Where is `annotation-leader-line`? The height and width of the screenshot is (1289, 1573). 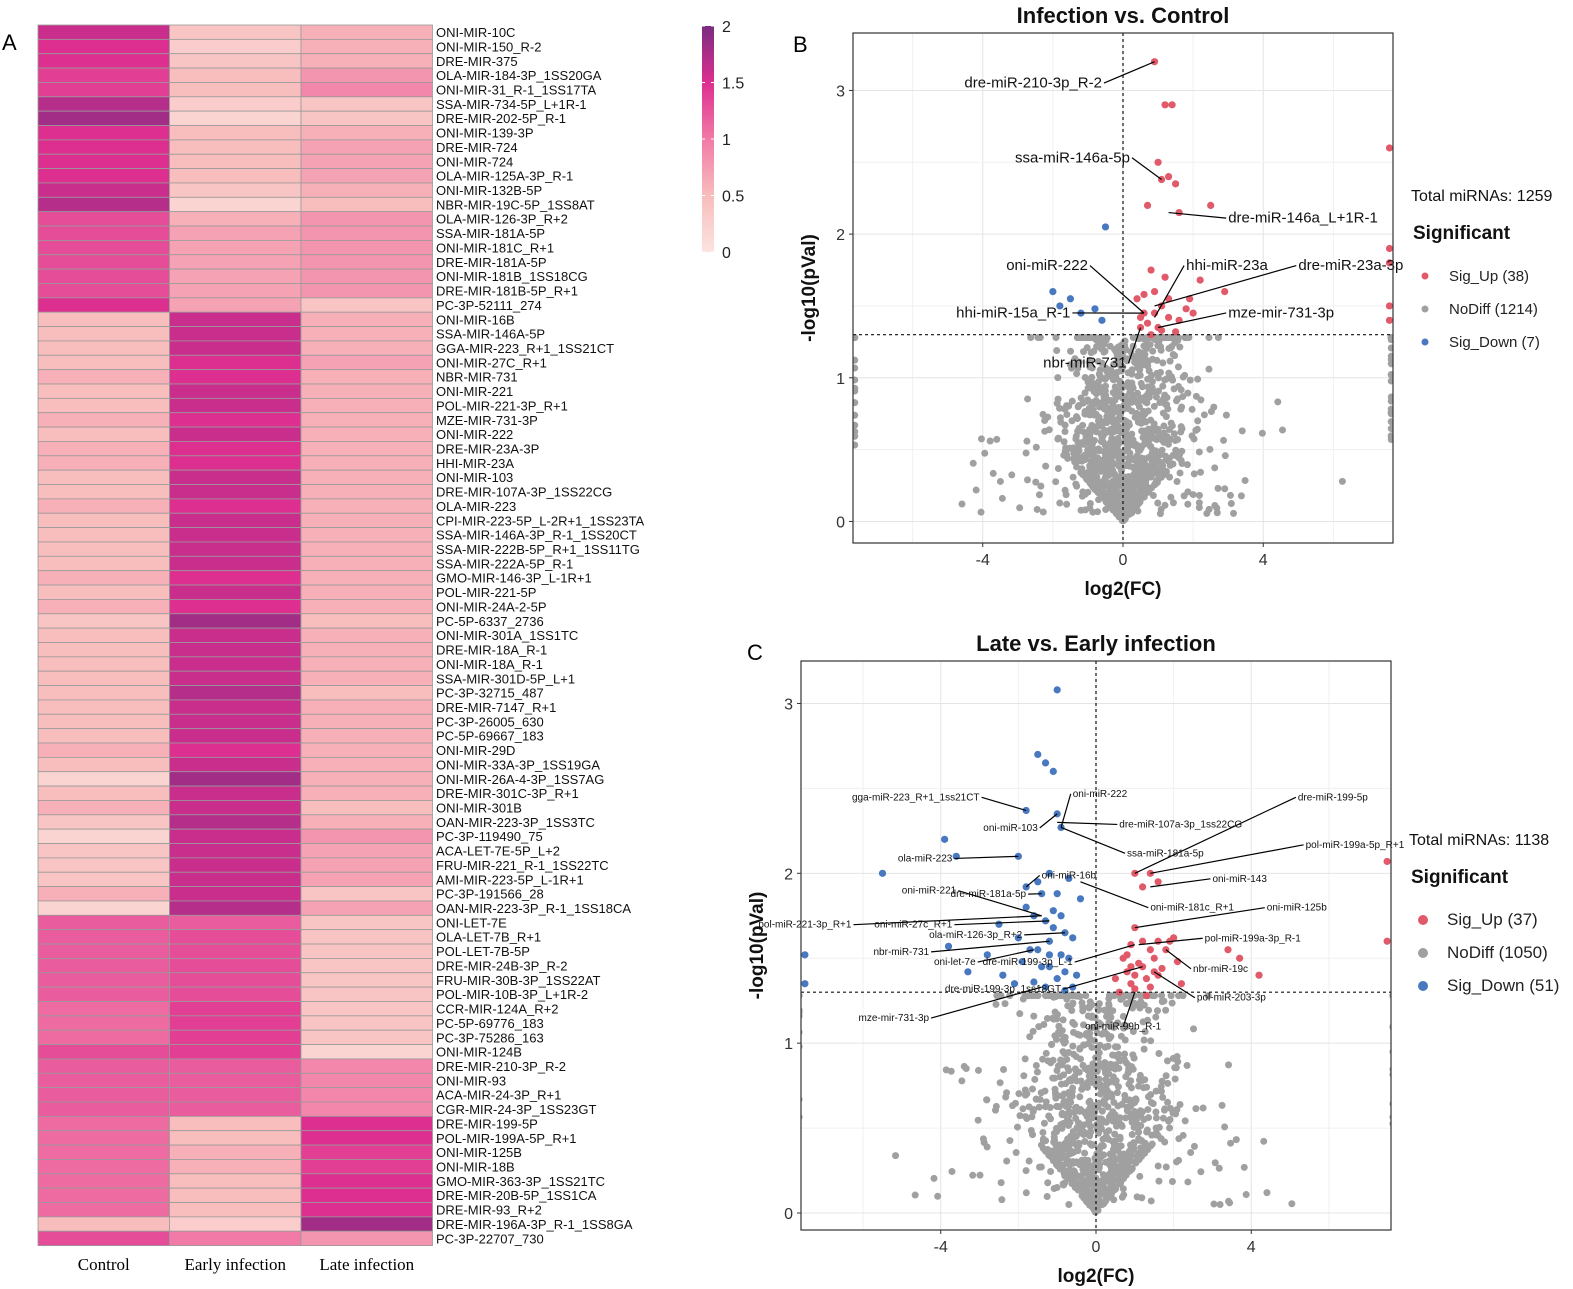 annotation-leader-line is located at coordinates (1129, 72).